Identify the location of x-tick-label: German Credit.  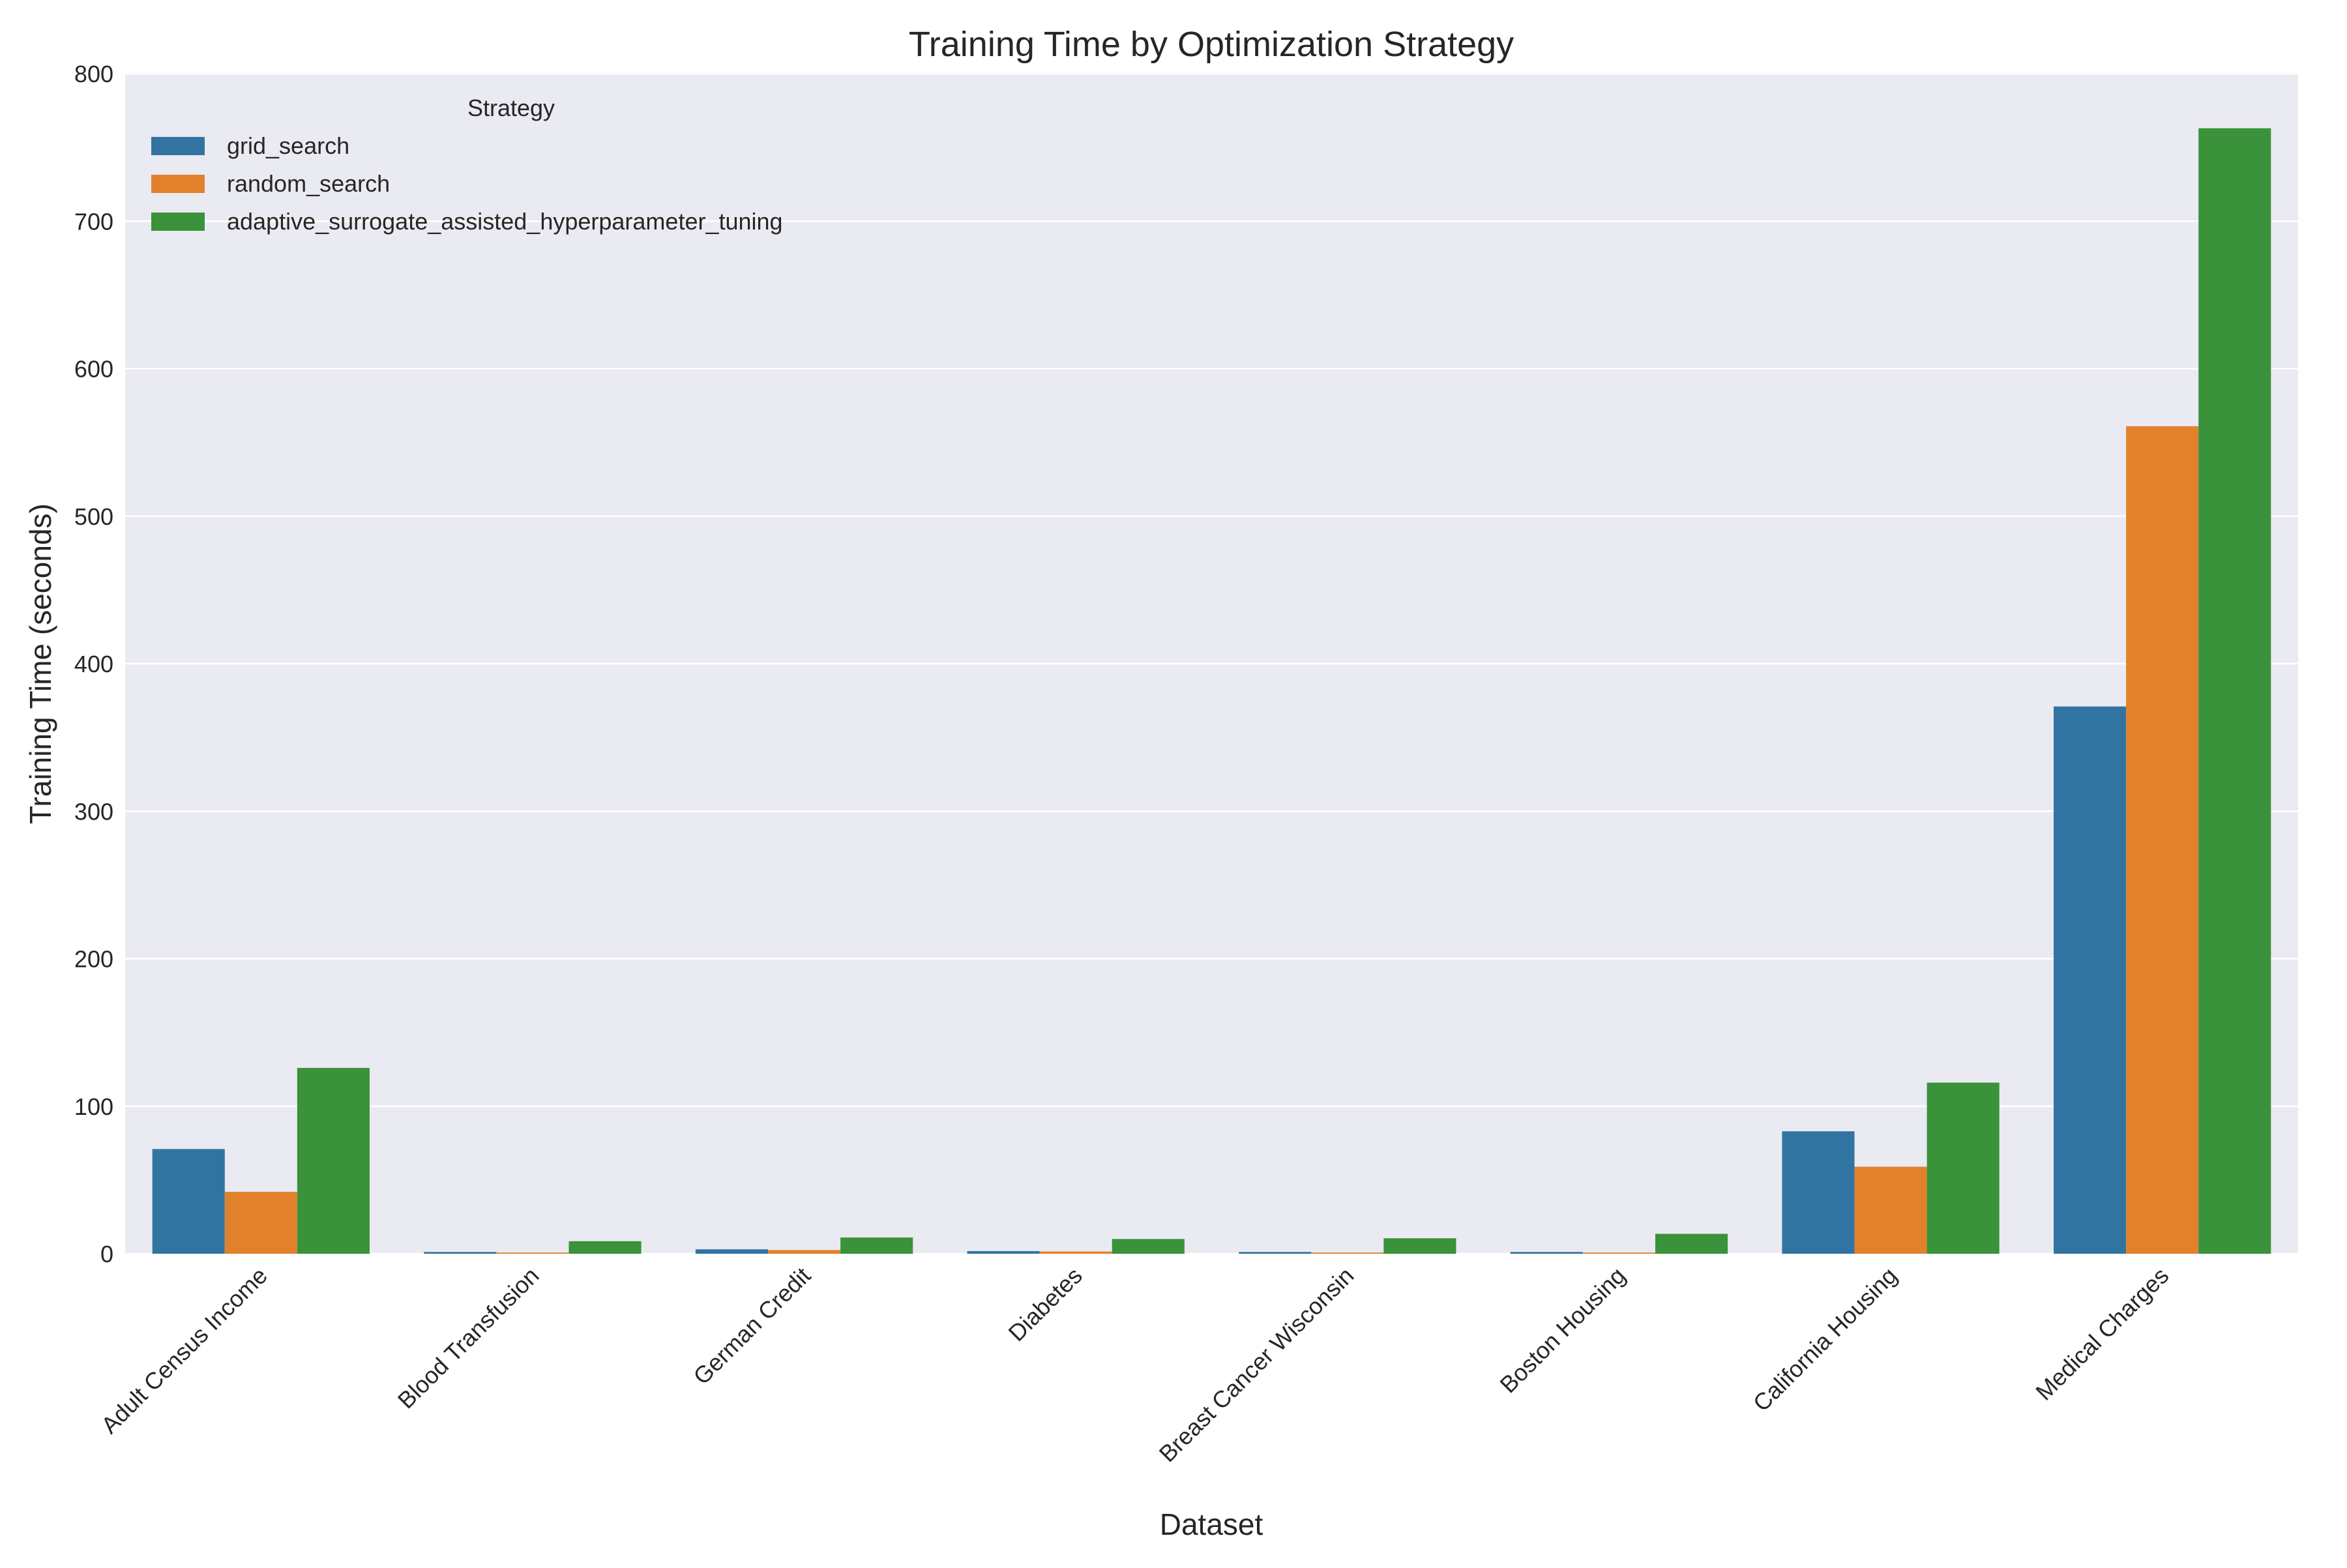
(752, 1326).